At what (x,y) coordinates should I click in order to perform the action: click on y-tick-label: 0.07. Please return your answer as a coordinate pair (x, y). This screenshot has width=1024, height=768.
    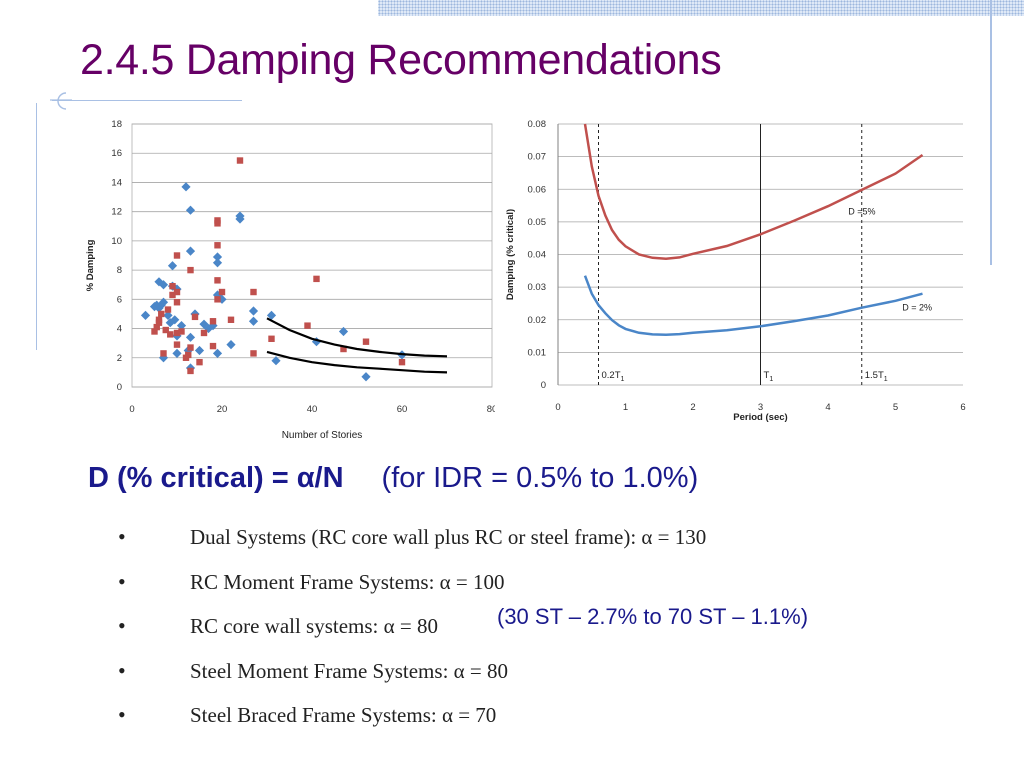
    Looking at the image, I should click on (537, 157).